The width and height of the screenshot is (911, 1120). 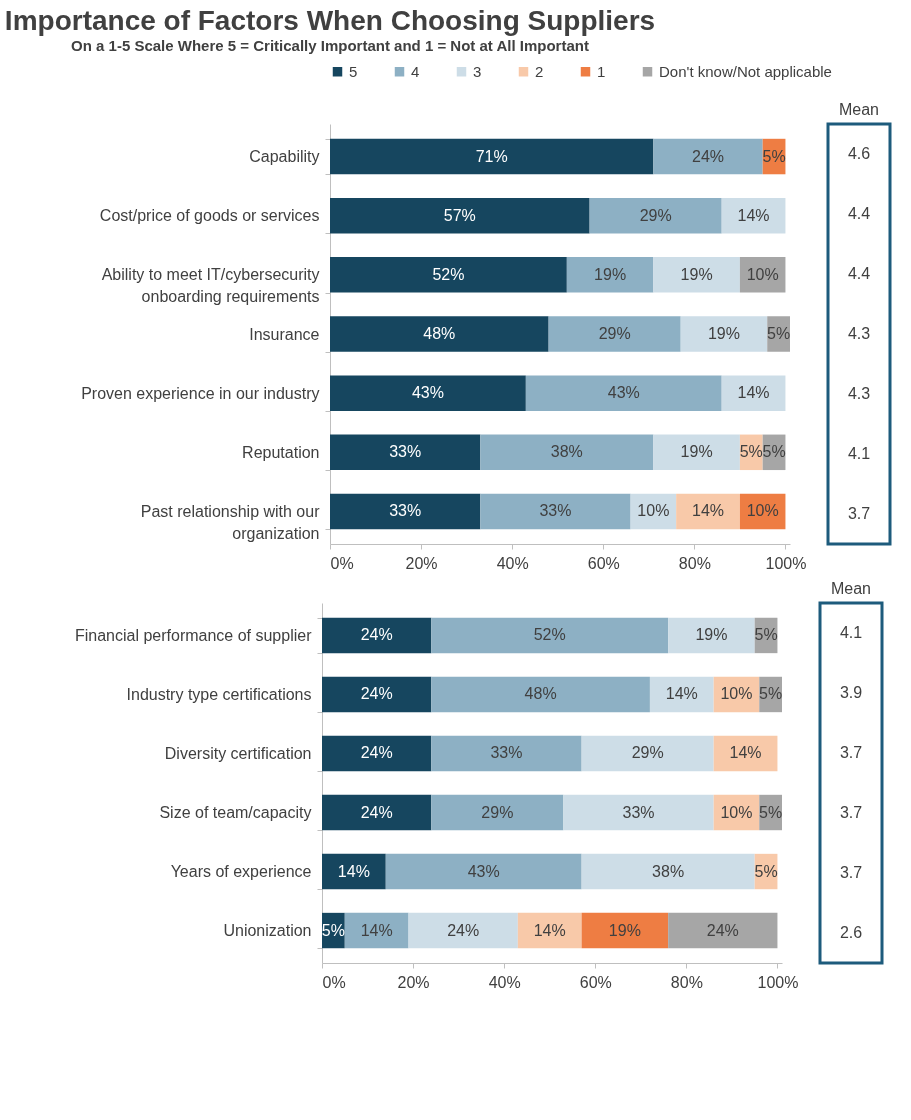 I want to click on legend-label: 3, so click(x=477, y=71).